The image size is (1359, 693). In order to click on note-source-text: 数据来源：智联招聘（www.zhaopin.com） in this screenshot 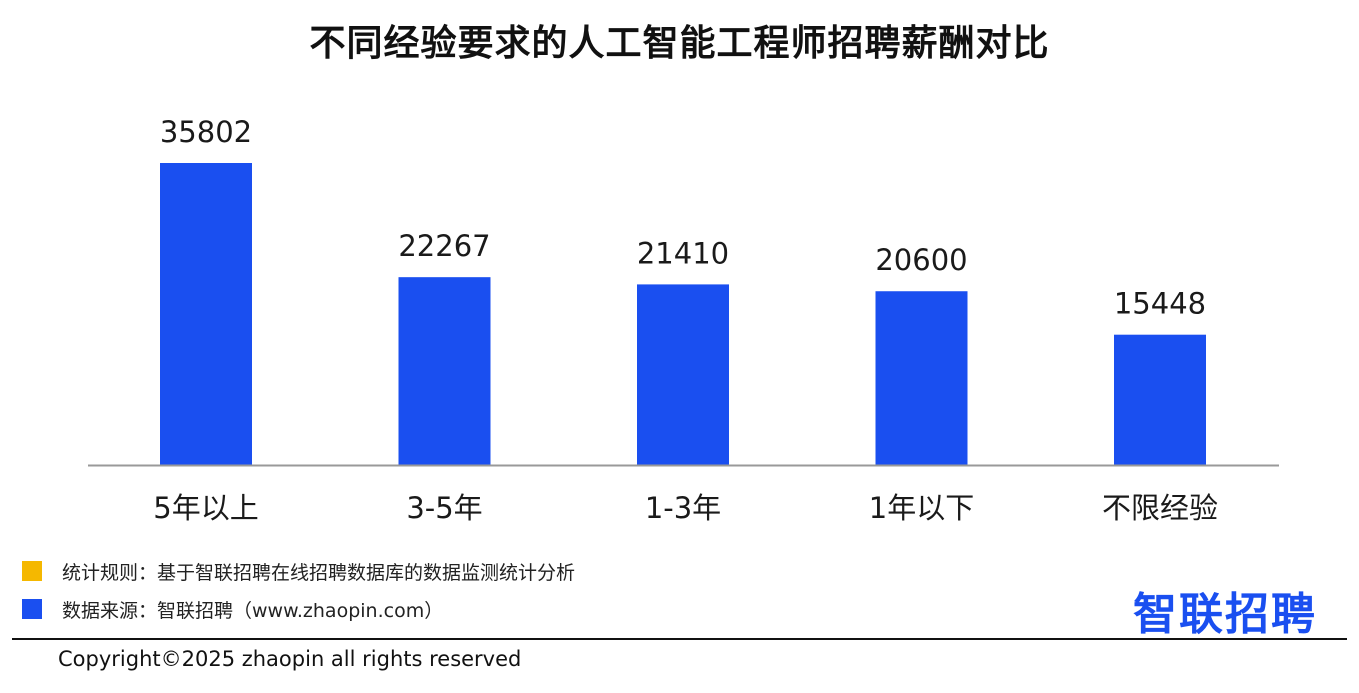, I will do `click(253, 610)`.